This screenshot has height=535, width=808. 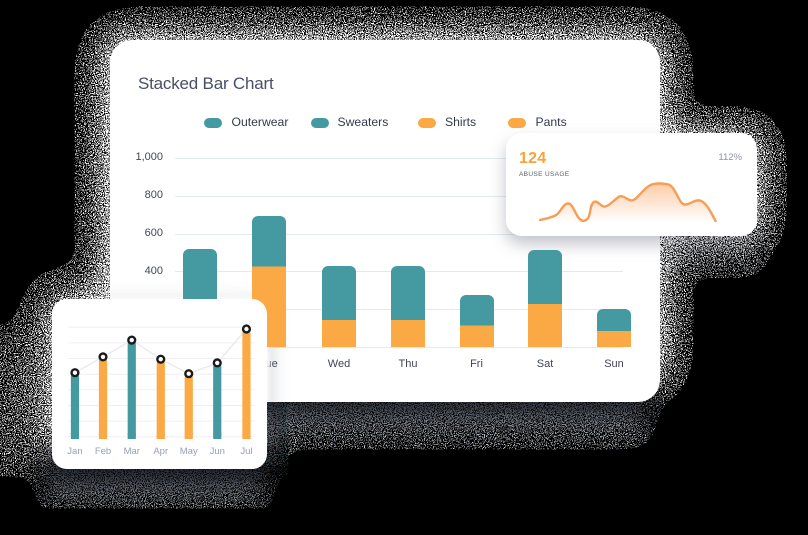 What do you see at coordinates (132, 451) in the screenshot?
I see `svg-text: Mar` at bounding box center [132, 451].